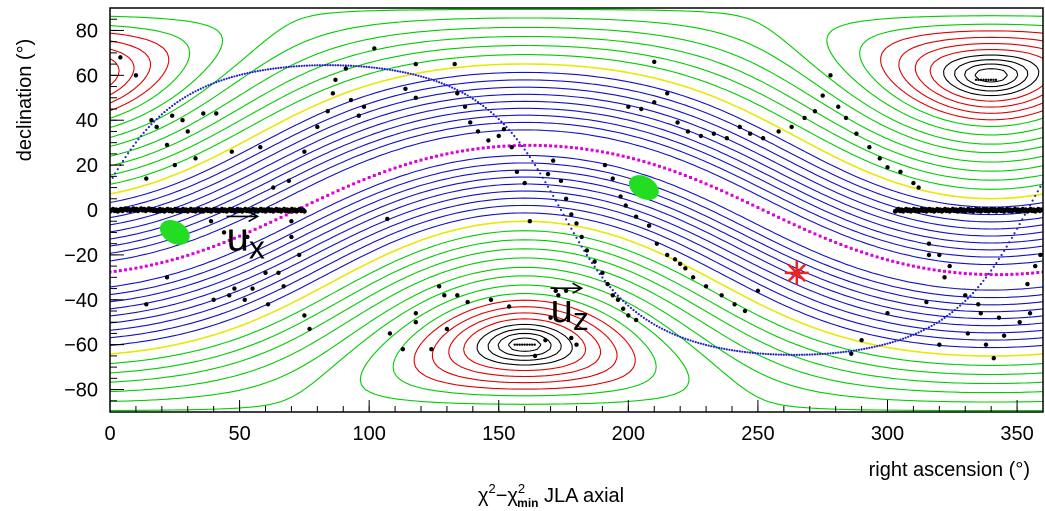 The height and width of the screenshot is (511, 1045). What do you see at coordinates (492, 488) in the screenshot?
I see `title-sup-1: 2` at bounding box center [492, 488].